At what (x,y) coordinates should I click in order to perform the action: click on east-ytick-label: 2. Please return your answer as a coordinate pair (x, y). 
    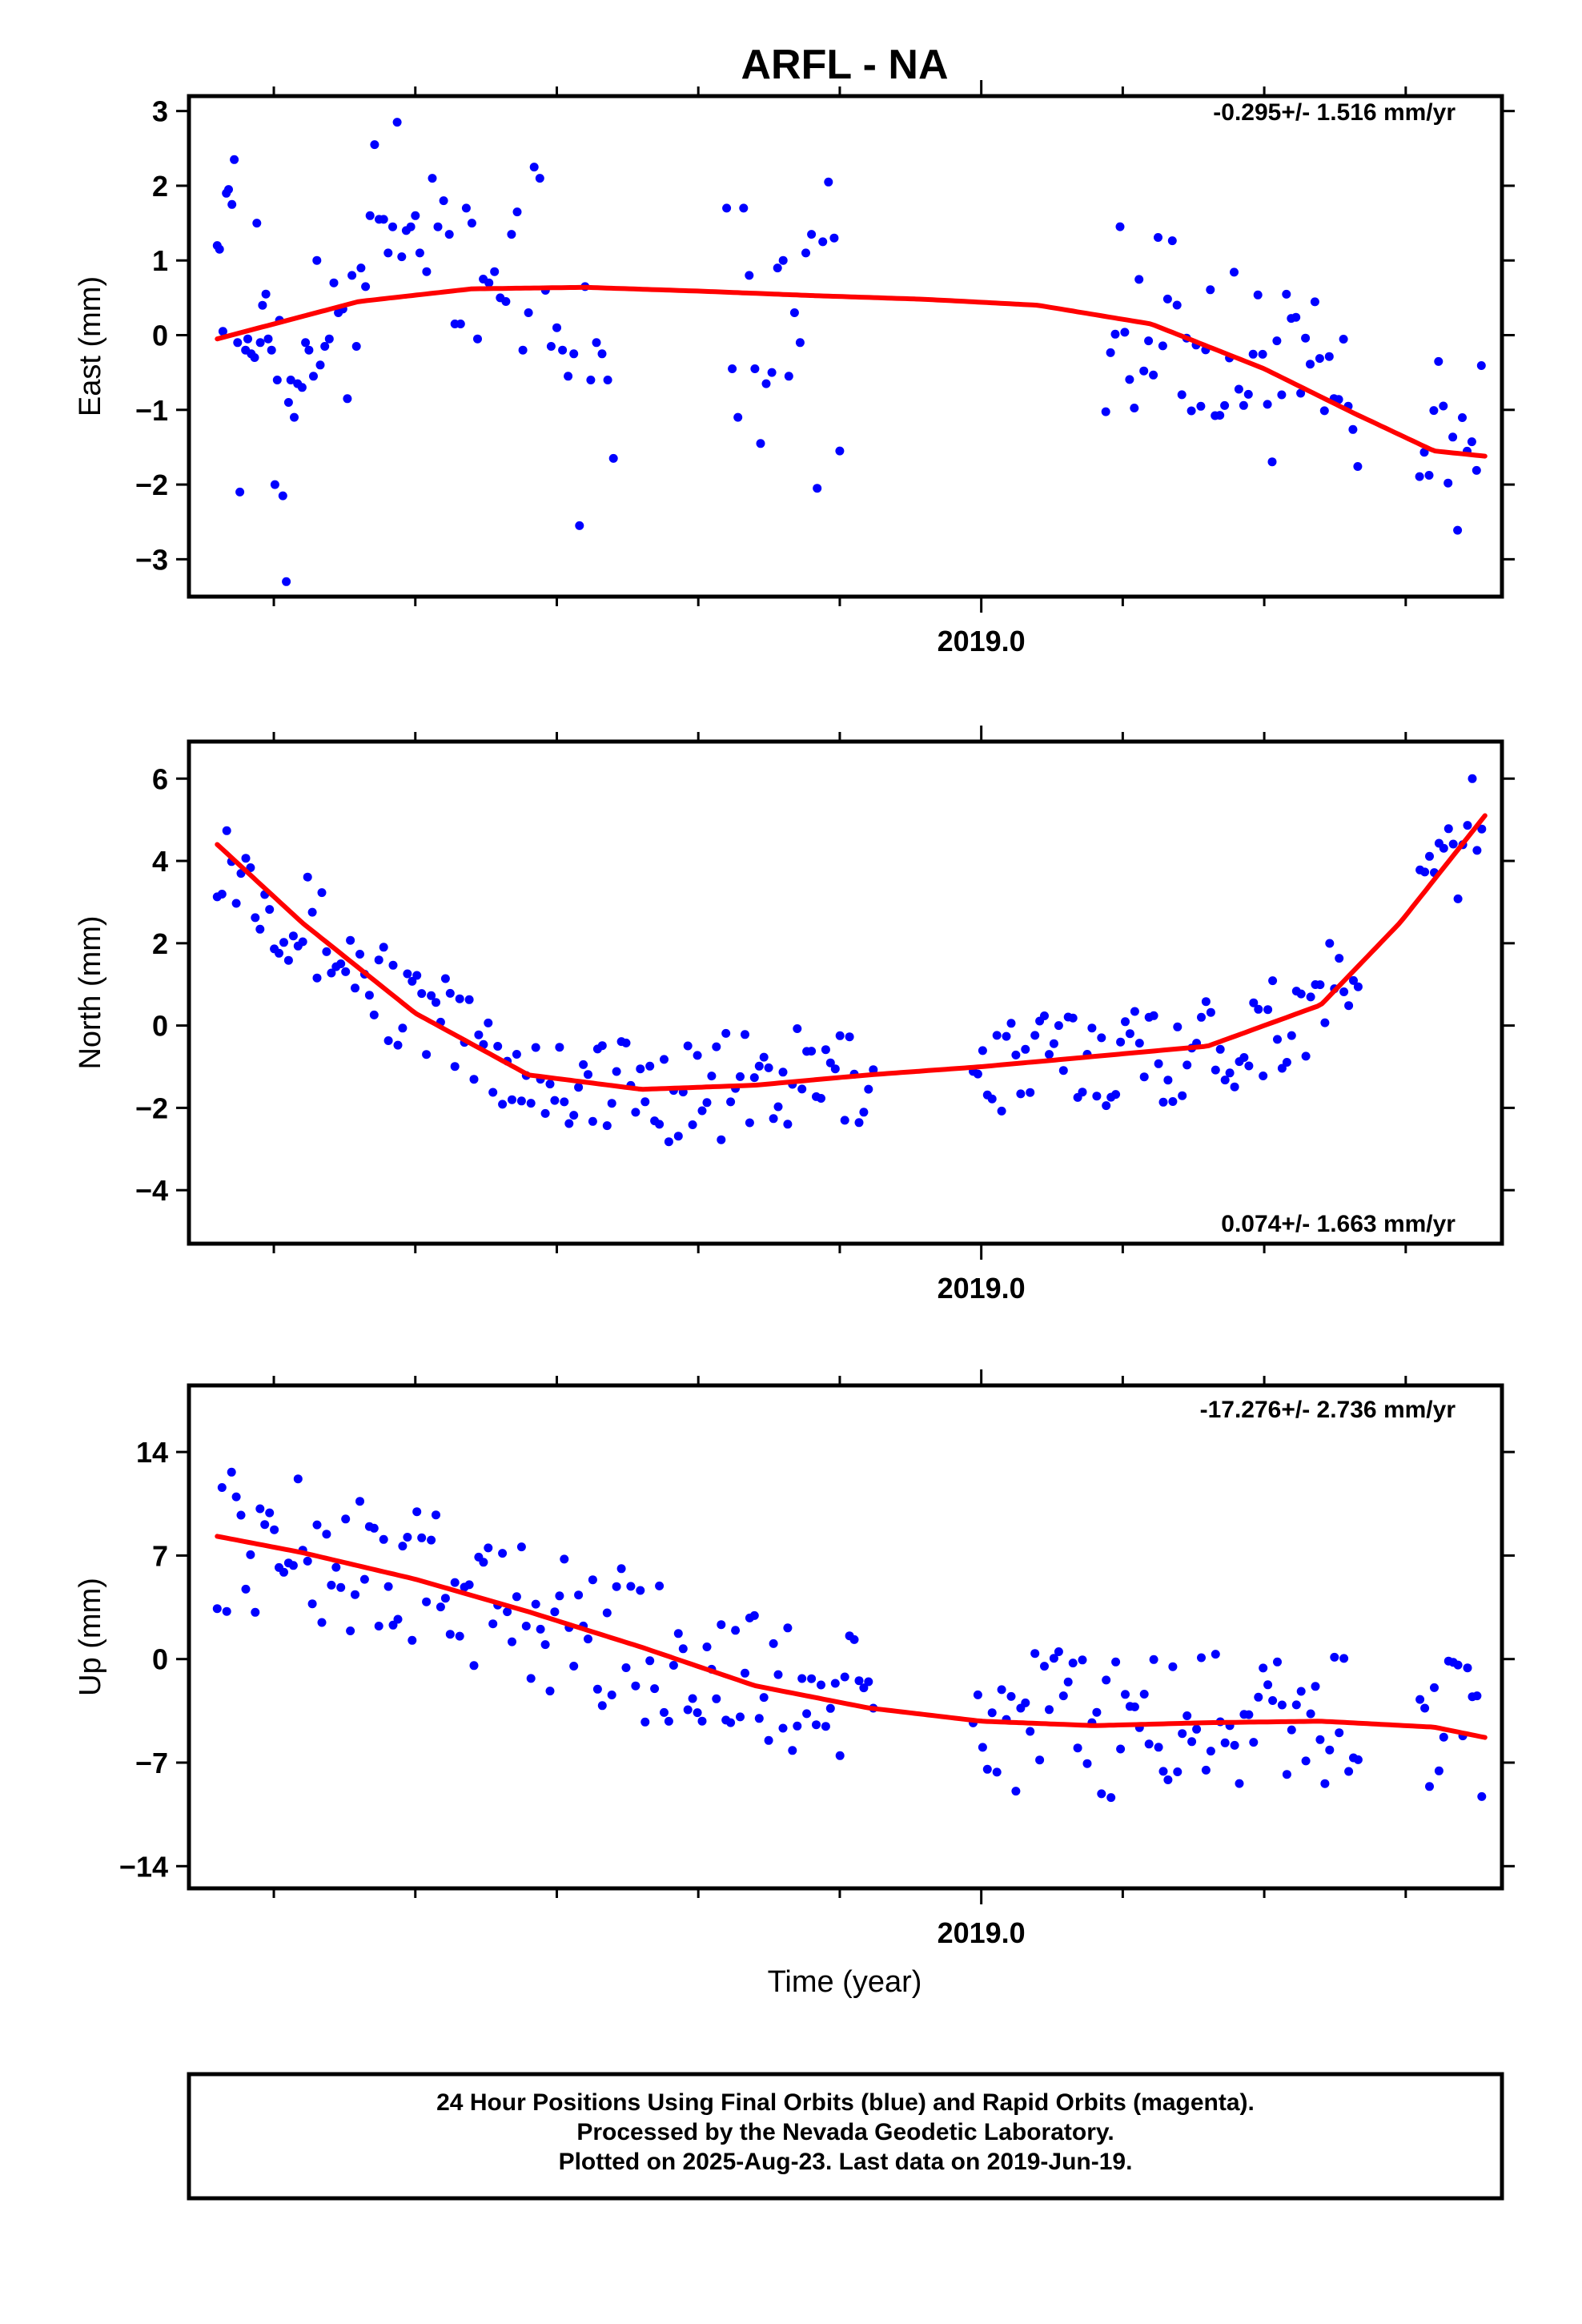
    Looking at the image, I should click on (160, 186).